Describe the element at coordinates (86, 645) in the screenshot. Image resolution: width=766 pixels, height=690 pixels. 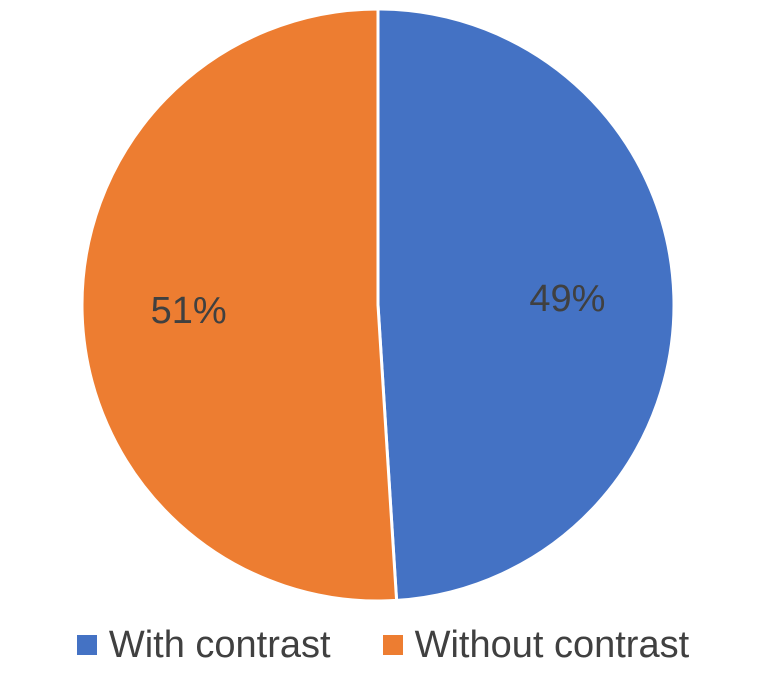
I see `legend-swatch-with-contrast` at that location.